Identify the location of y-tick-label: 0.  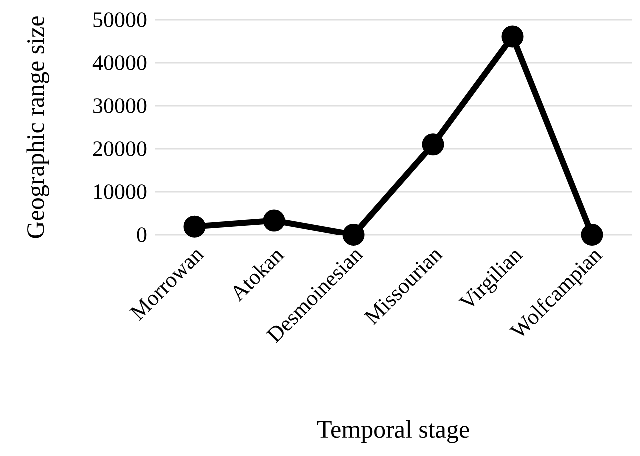
(142, 235).